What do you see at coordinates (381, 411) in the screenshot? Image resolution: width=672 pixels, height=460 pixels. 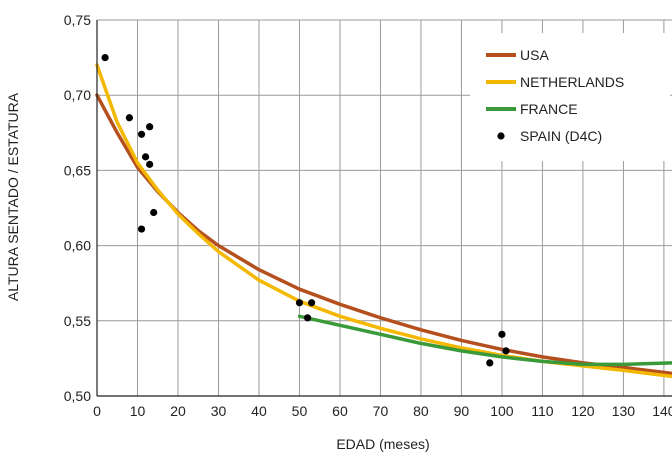 I see `x-tick-label: 70` at bounding box center [381, 411].